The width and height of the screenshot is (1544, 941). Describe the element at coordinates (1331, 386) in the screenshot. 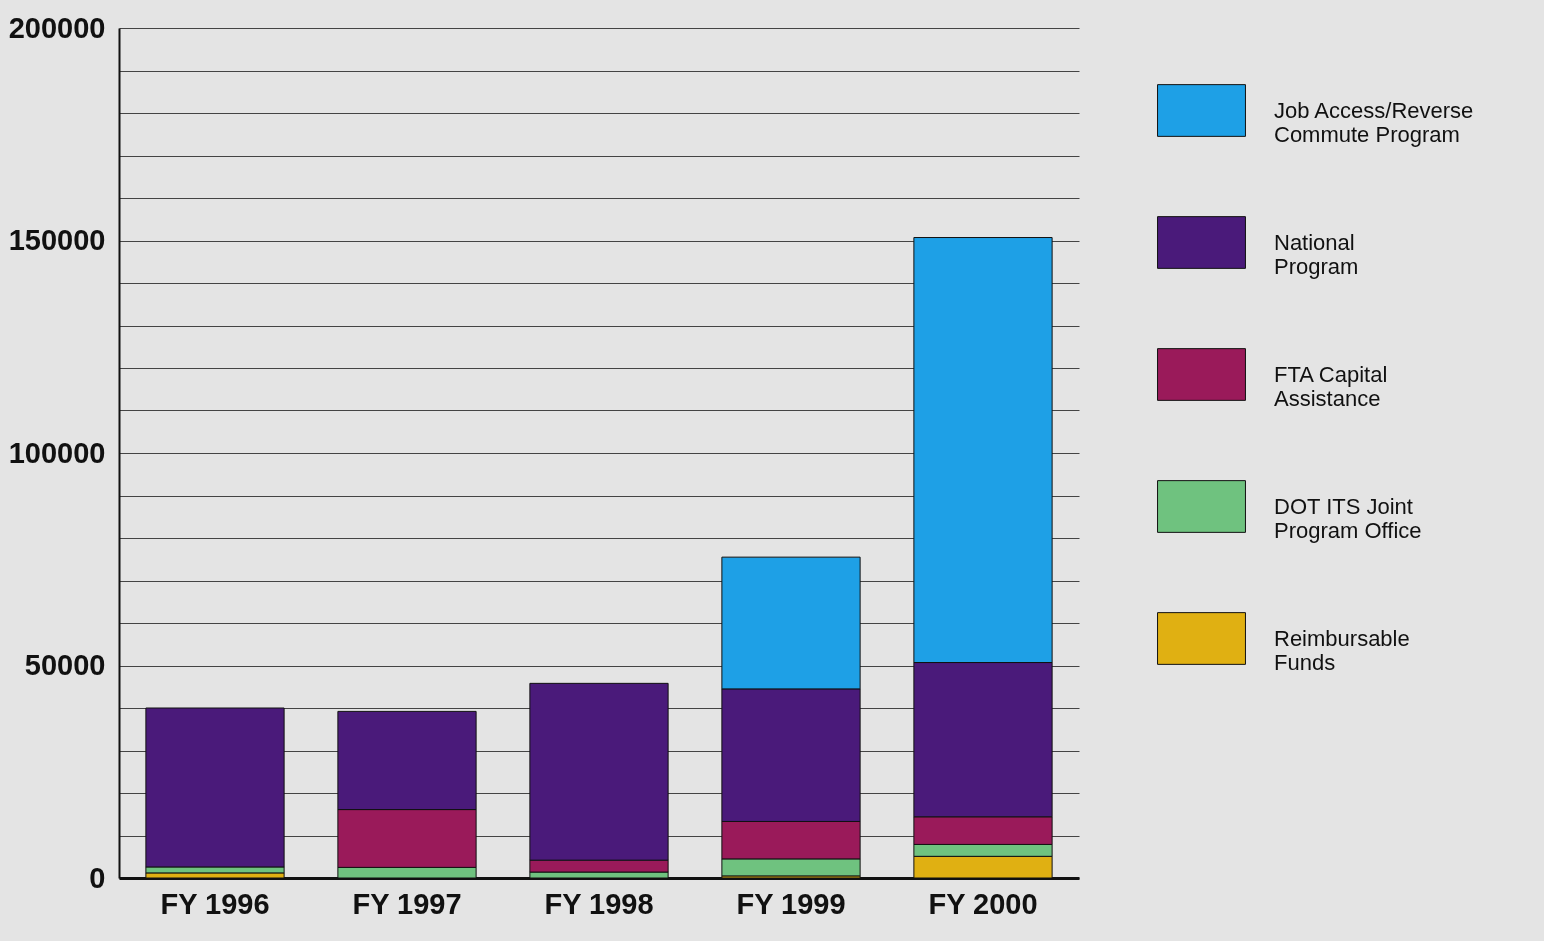

I see `legend-label: FTA Capital Assistance` at that location.